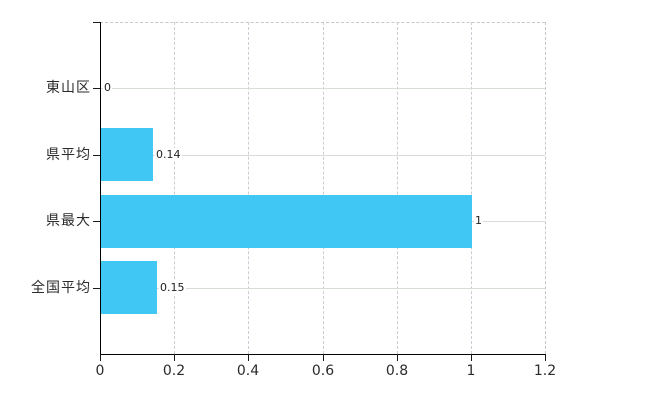 Image resolution: width=650 pixels, height=400 pixels. What do you see at coordinates (545, 188) in the screenshot?
I see `plot-right-border` at bounding box center [545, 188].